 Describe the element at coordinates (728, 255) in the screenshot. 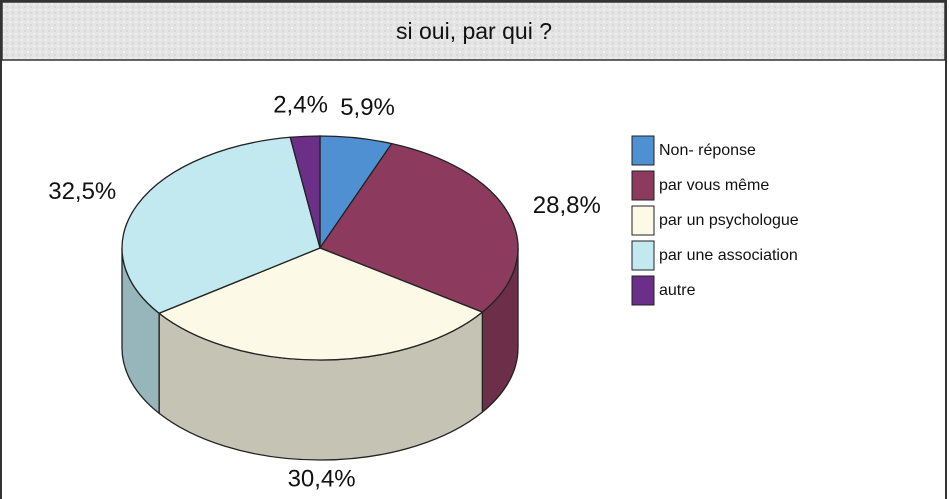

I see `legend-label: par une association` at that location.